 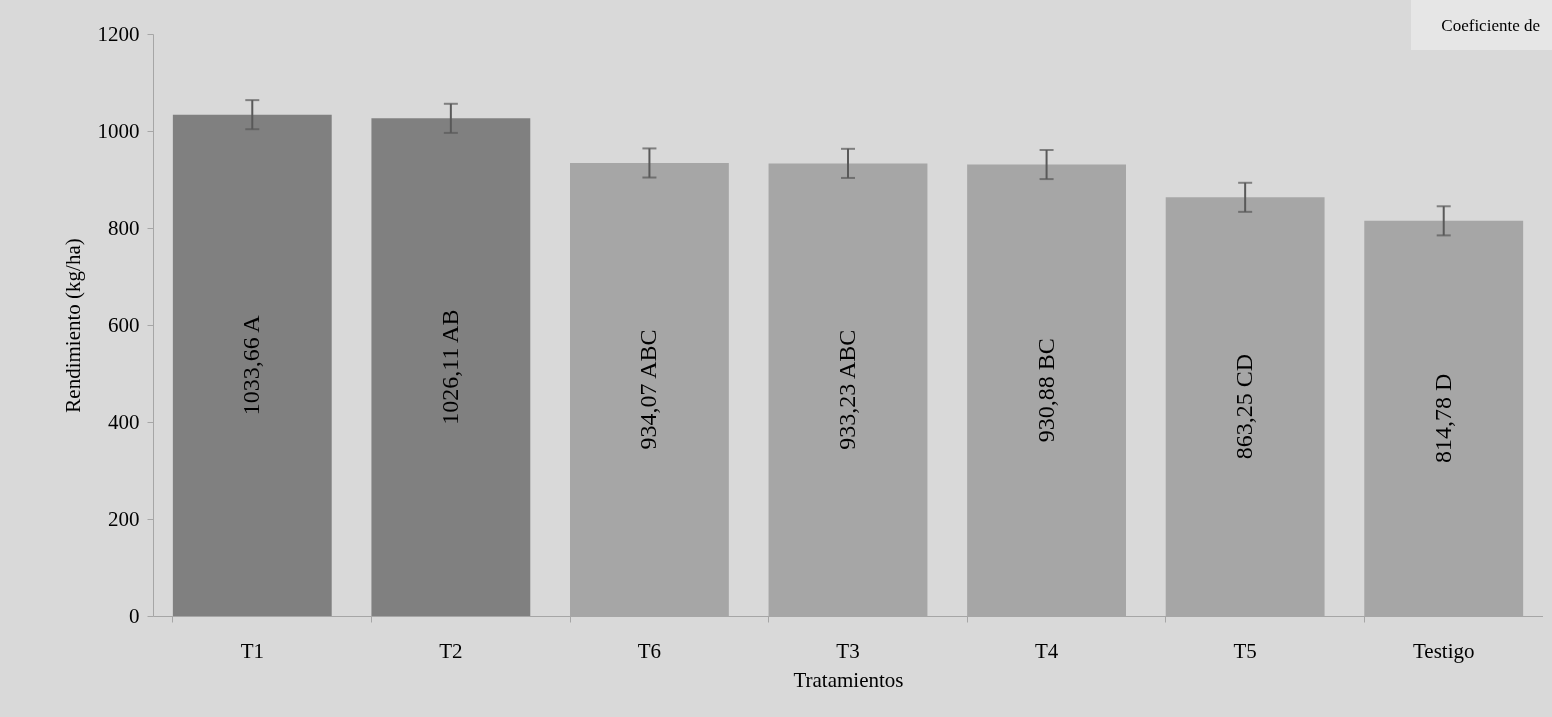 What do you see at coordinates (251, 365) in the screenshot?
I see `data-label: 1033,66 A` at bounding box center [251, 365].